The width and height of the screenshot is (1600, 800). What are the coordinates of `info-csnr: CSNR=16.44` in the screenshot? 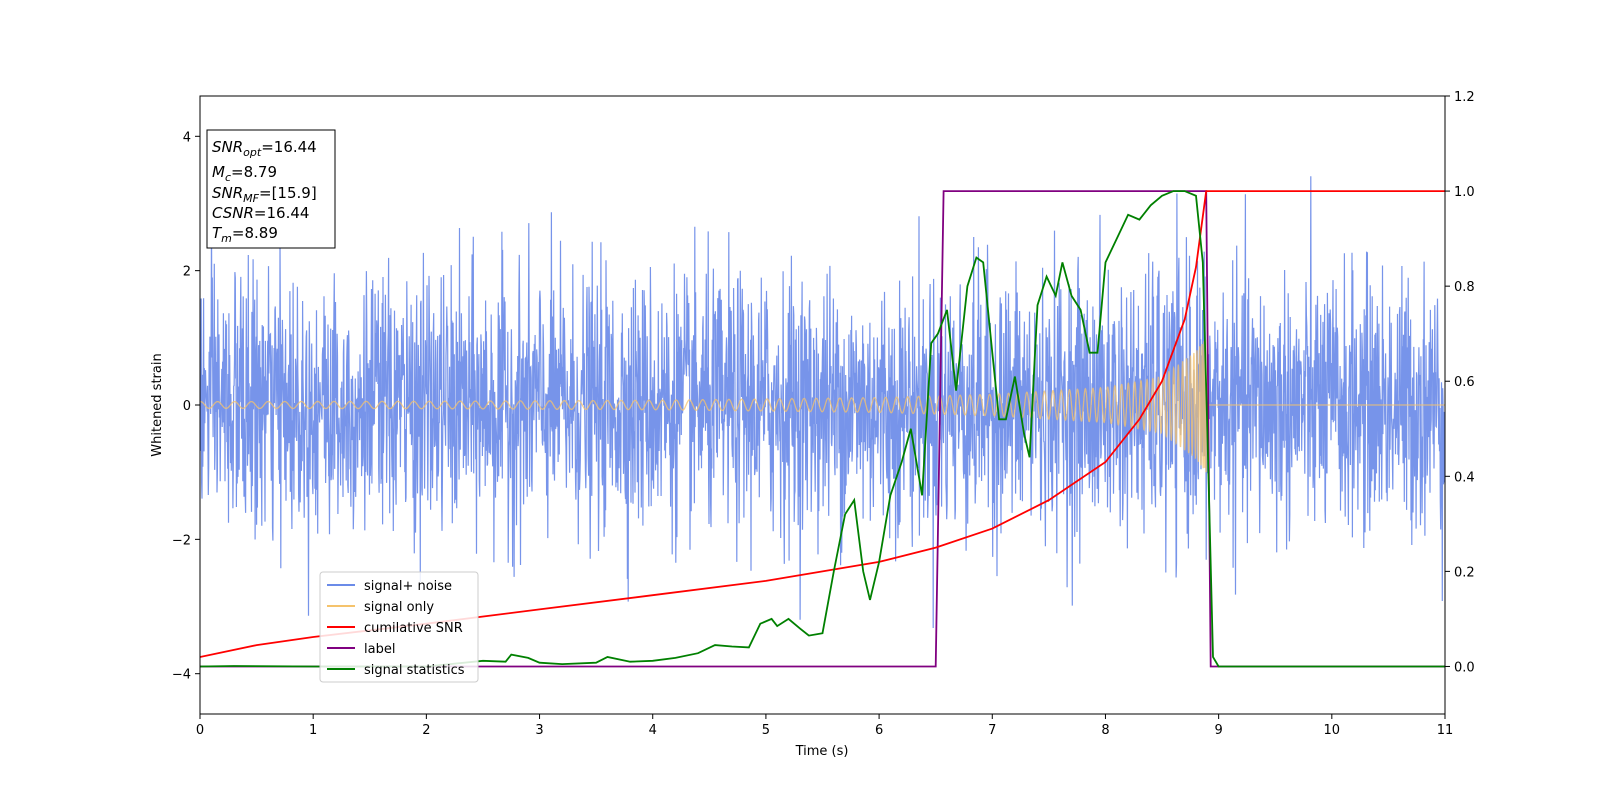 It's located at (260, 213).